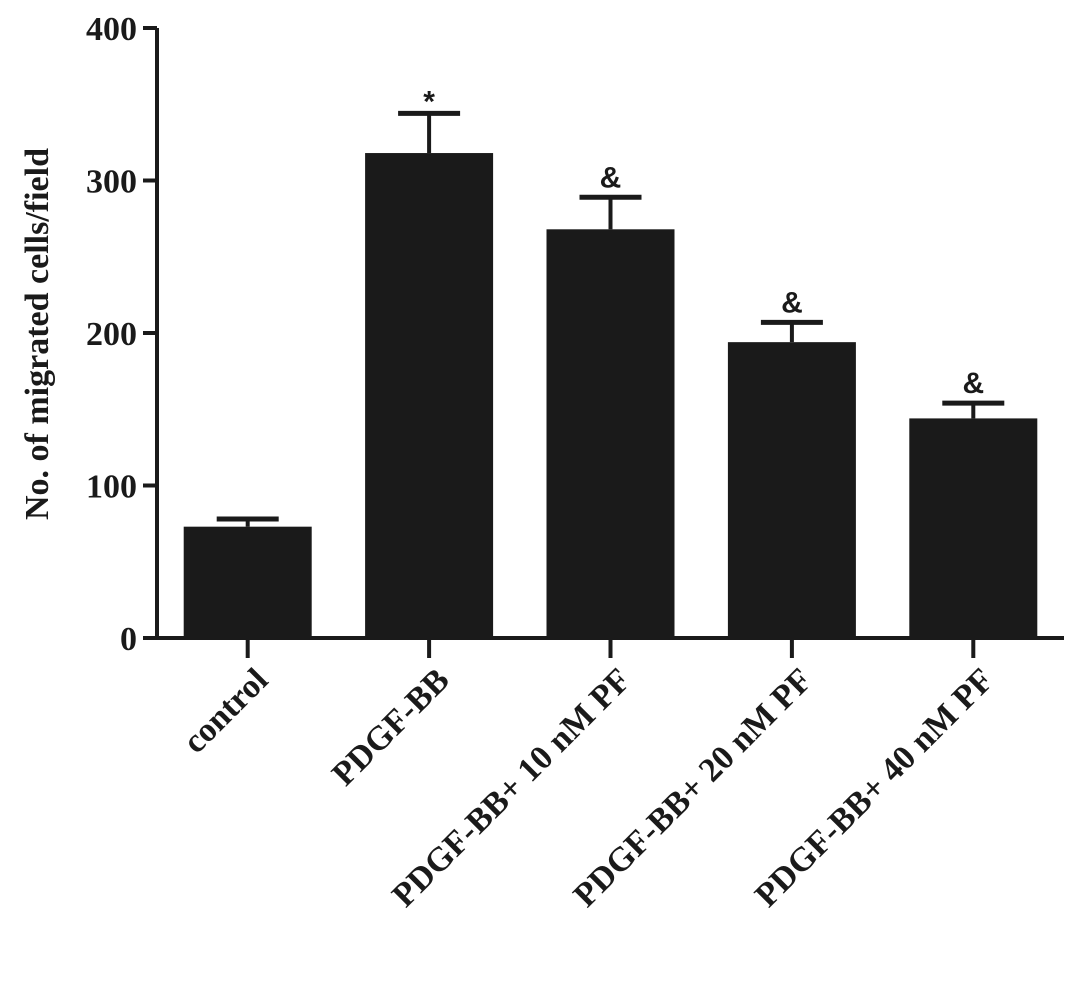  I want to click on y-tick-label: 200, so click(111, 334).